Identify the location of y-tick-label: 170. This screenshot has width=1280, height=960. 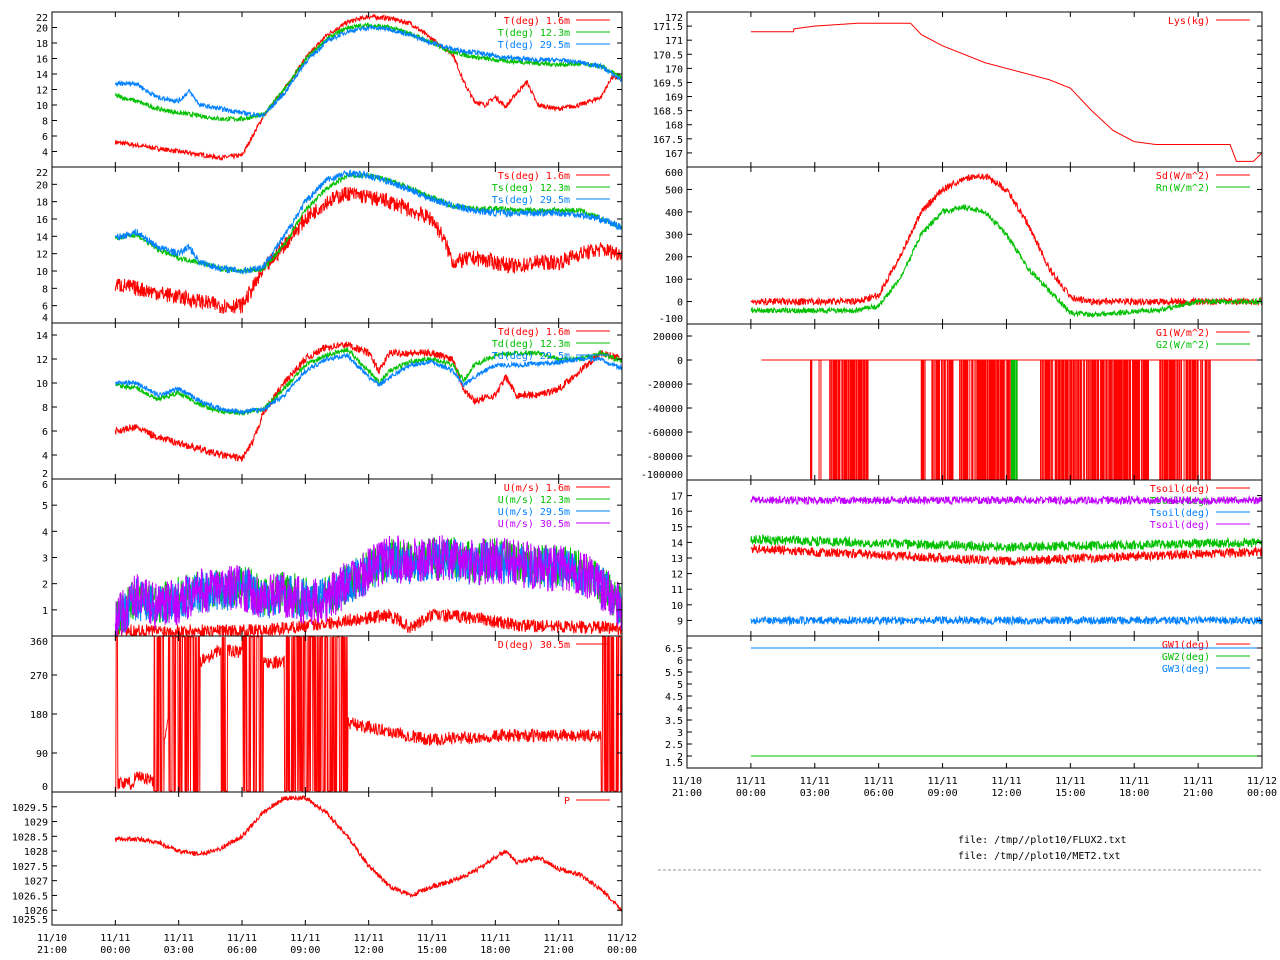
(674, 69).